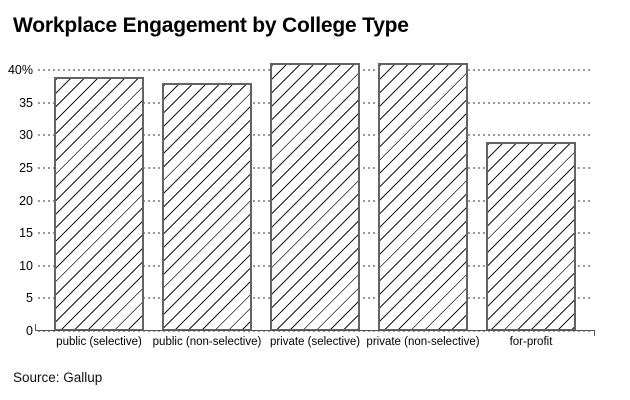 Image resolution: width=630 pixels, height=400 pixels. What do you see at coordinates (315, 197) in the screenshot?
I see `bar-private-selective` at bounding box center [315, 197].